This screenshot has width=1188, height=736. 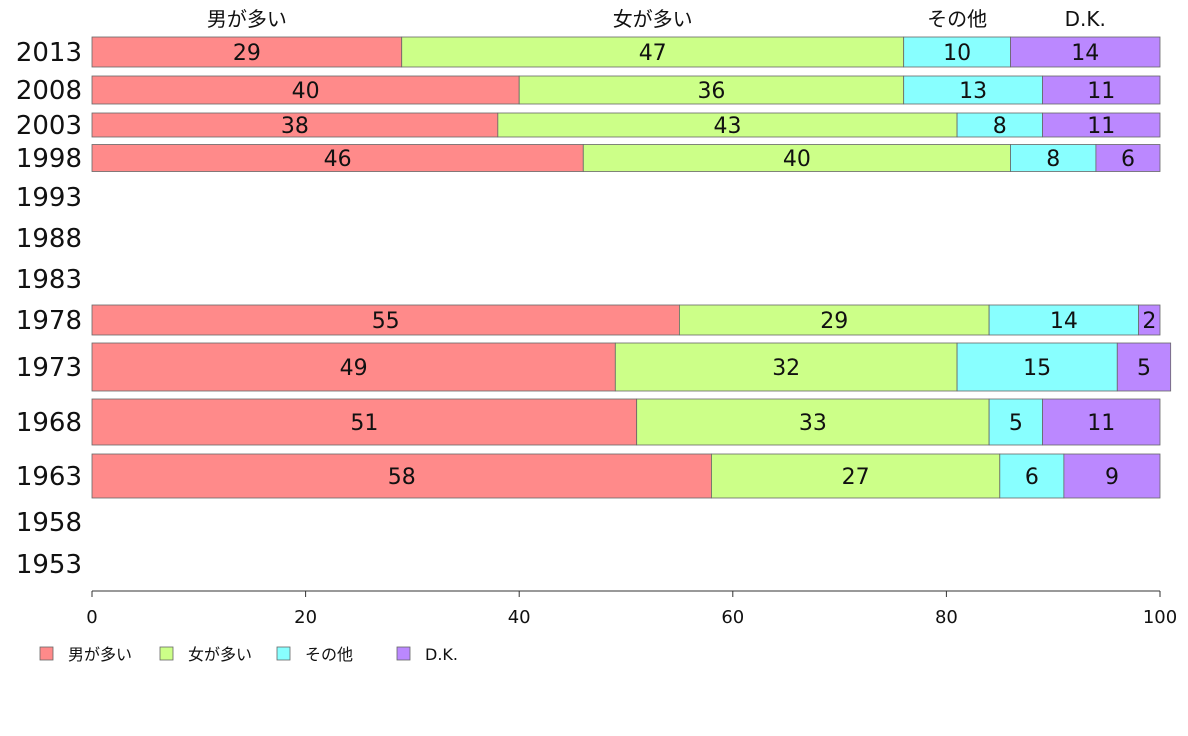 What do you see at coordinates (49, 198) in the screenshot?
I see `category-label-1993: 1993` at bounding box center [49, 198].